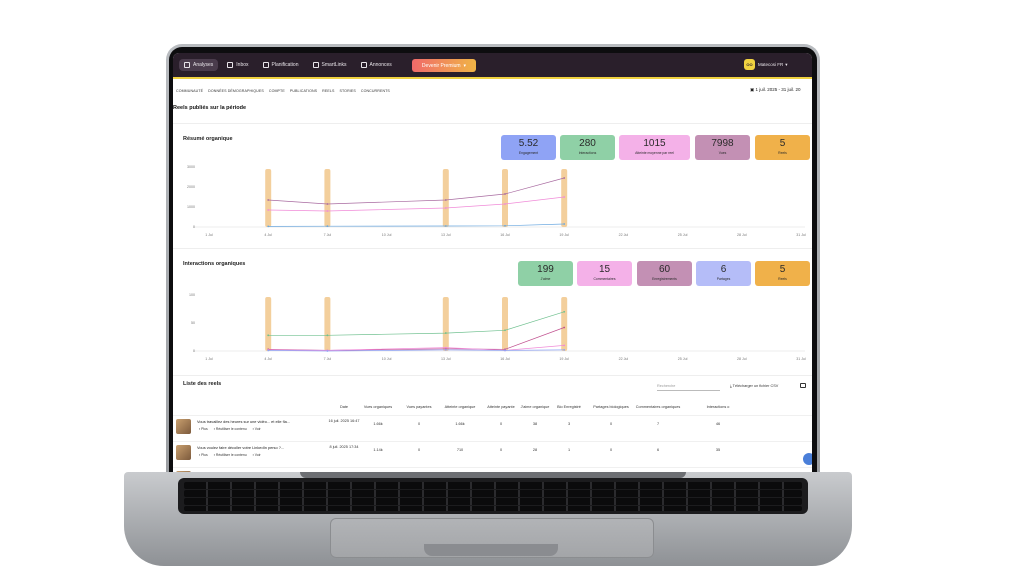  What do you see at coordinates (194, 227) in the screenshot?
I see `y-tick-label: 0` at bounding box center [194, 227].